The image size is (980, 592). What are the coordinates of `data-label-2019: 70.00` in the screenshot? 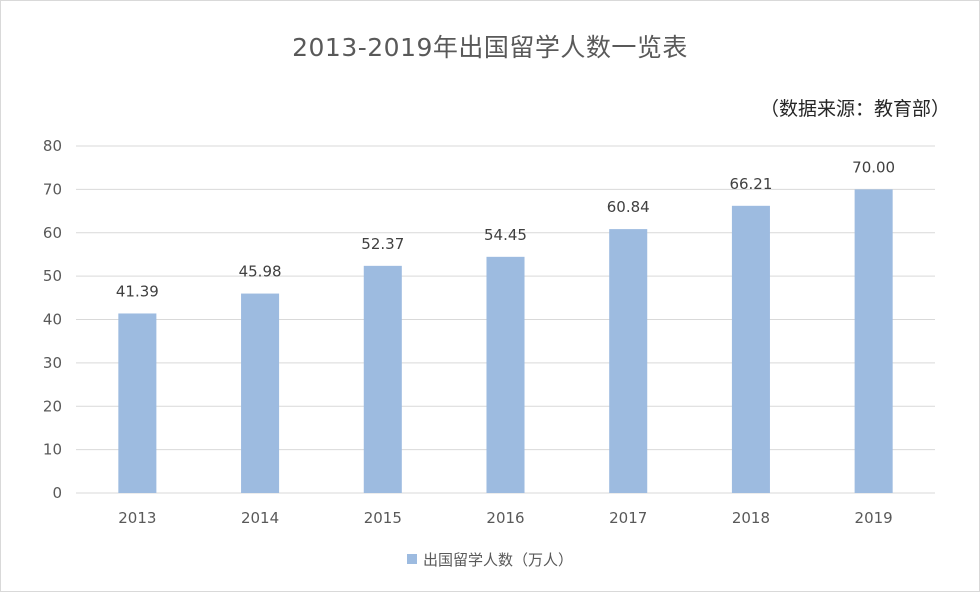 It's located at (873, 167).